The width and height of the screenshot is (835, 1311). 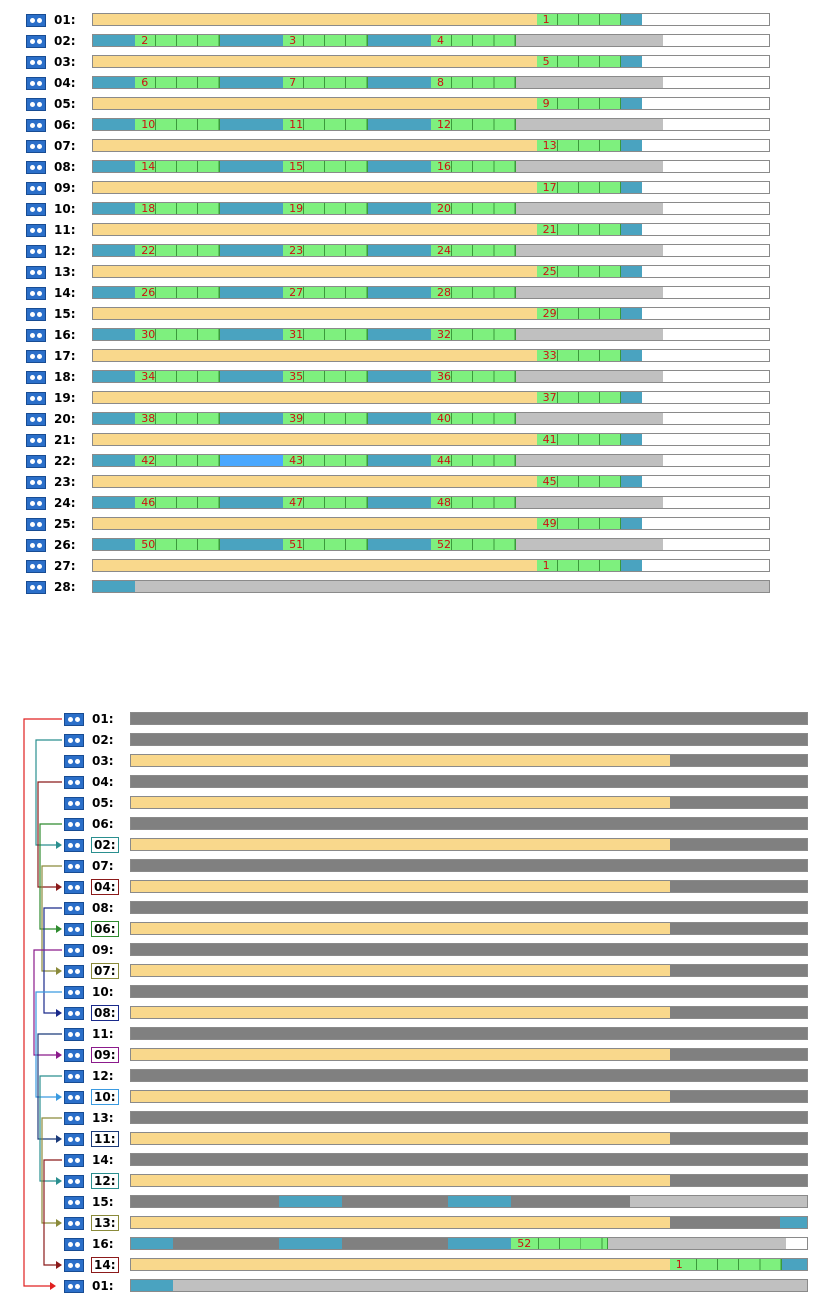 What do you see at coordinates (146, 40) in the screenshot?
I see `tape-segment: 2` at bounding box center [146, 40].